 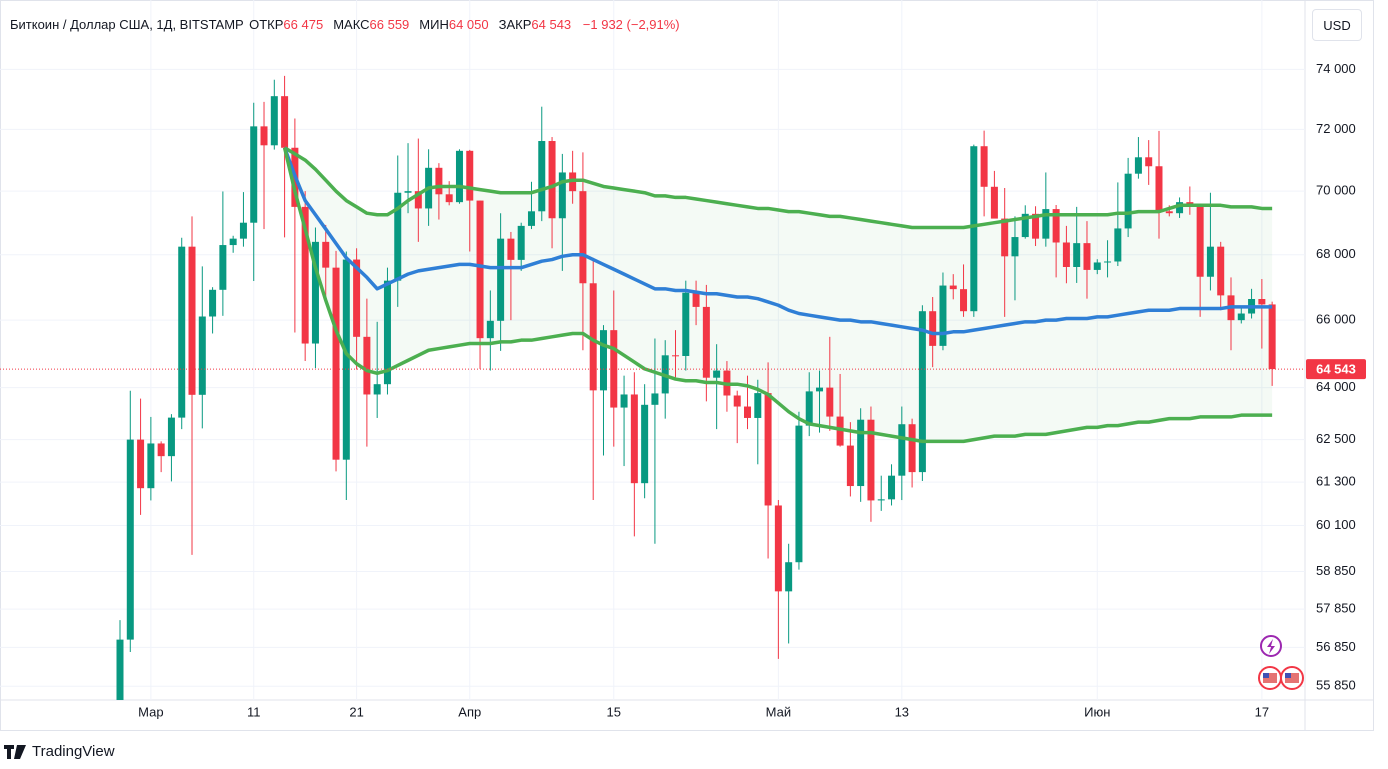 I want to click on brand-name: TradingView, so click(x=73, y=751).